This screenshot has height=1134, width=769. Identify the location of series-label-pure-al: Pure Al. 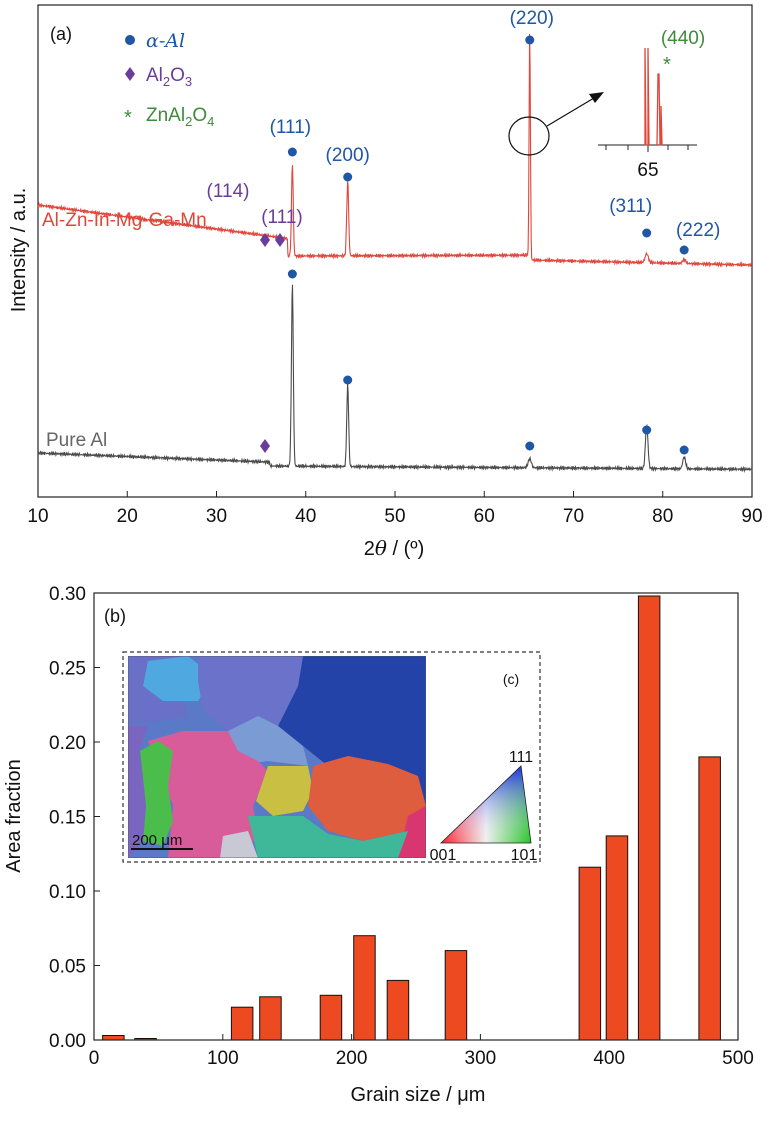
(76, 440).